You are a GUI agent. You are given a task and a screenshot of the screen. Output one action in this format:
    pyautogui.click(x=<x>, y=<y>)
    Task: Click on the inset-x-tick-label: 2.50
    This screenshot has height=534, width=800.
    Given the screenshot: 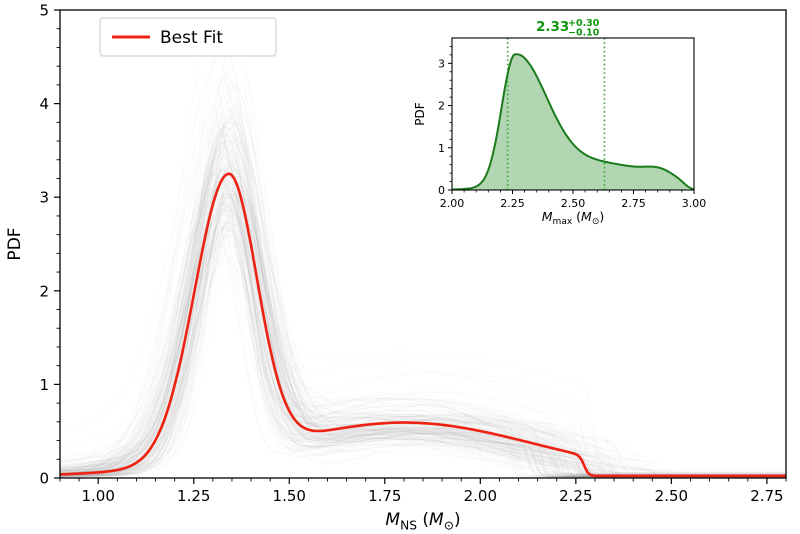 What is the action you would take?
    pyautogui.click(x=573, y=203)
    